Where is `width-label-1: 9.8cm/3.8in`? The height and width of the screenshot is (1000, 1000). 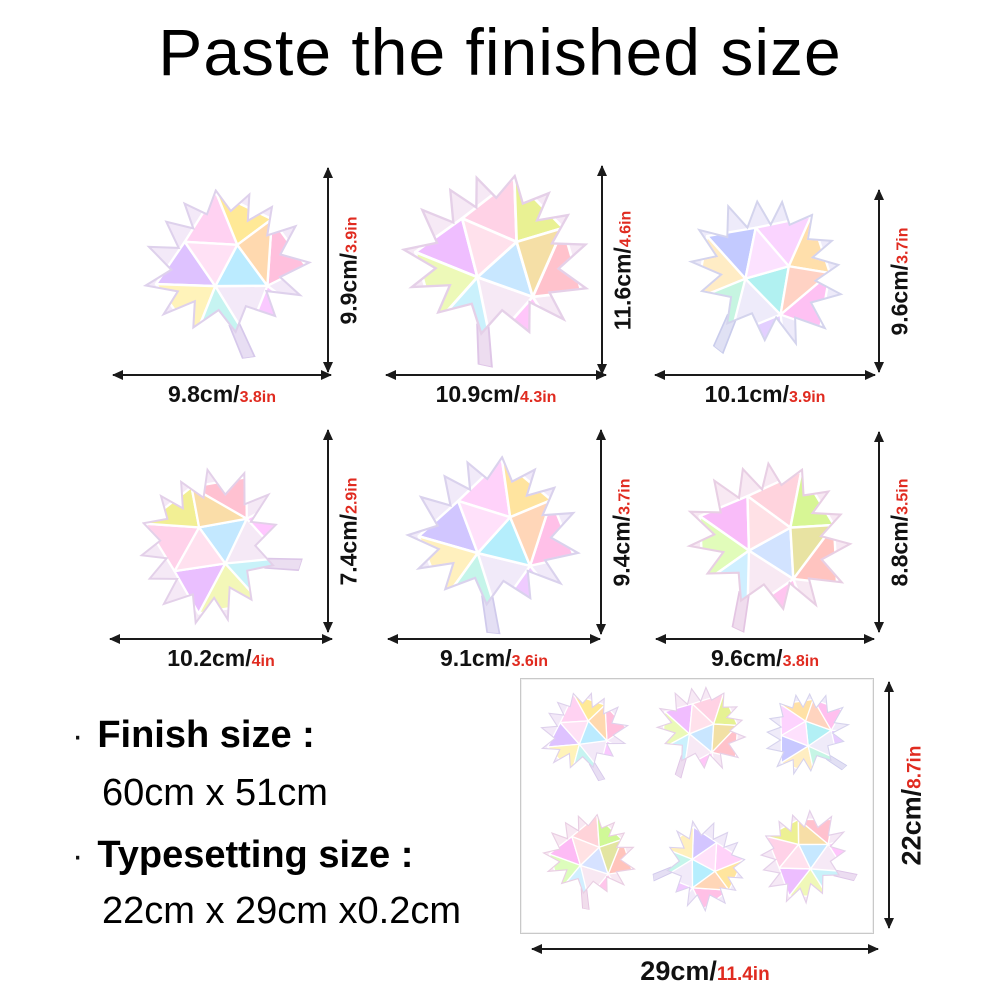 width-label-1: 9.8cm/3.8in is located at coordinates (222, 394).